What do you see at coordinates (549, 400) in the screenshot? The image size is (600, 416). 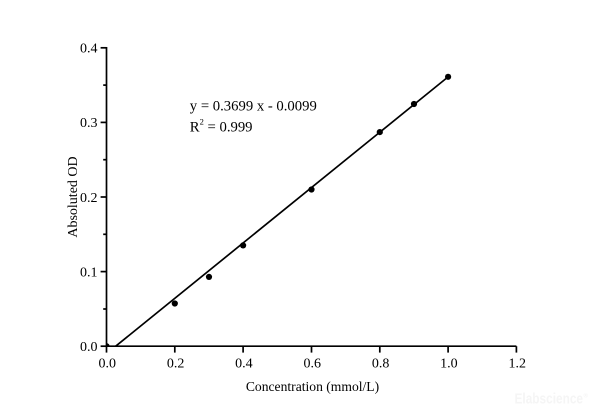 I see `svg-text: Elabscience` at bounding box center [549, 400].